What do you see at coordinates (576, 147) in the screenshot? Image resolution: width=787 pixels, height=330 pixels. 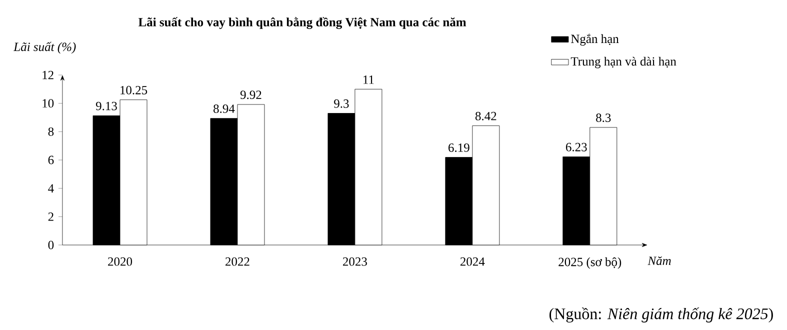 I see `data-label: 6.23` at bounding box center [576, 147].